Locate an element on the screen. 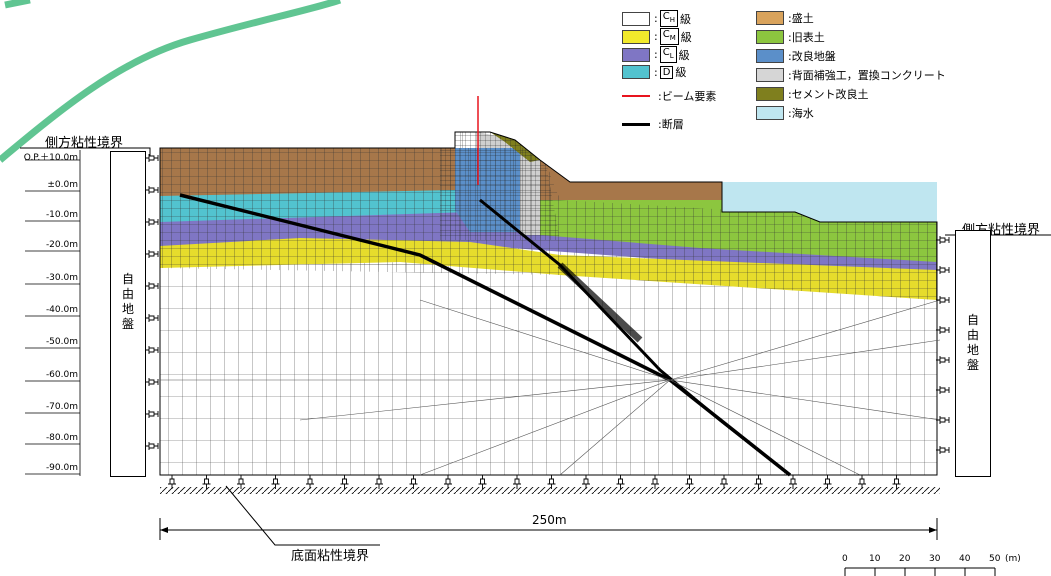  elevation-label: -20.0m is located at coordinates (61, 245).